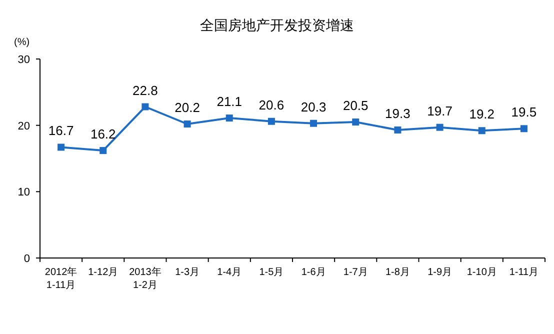  What do you see at coordinates (397, 272) in the screenshot?
I see `x-tick-label: 1-8月` at bounding box center [397, 272].